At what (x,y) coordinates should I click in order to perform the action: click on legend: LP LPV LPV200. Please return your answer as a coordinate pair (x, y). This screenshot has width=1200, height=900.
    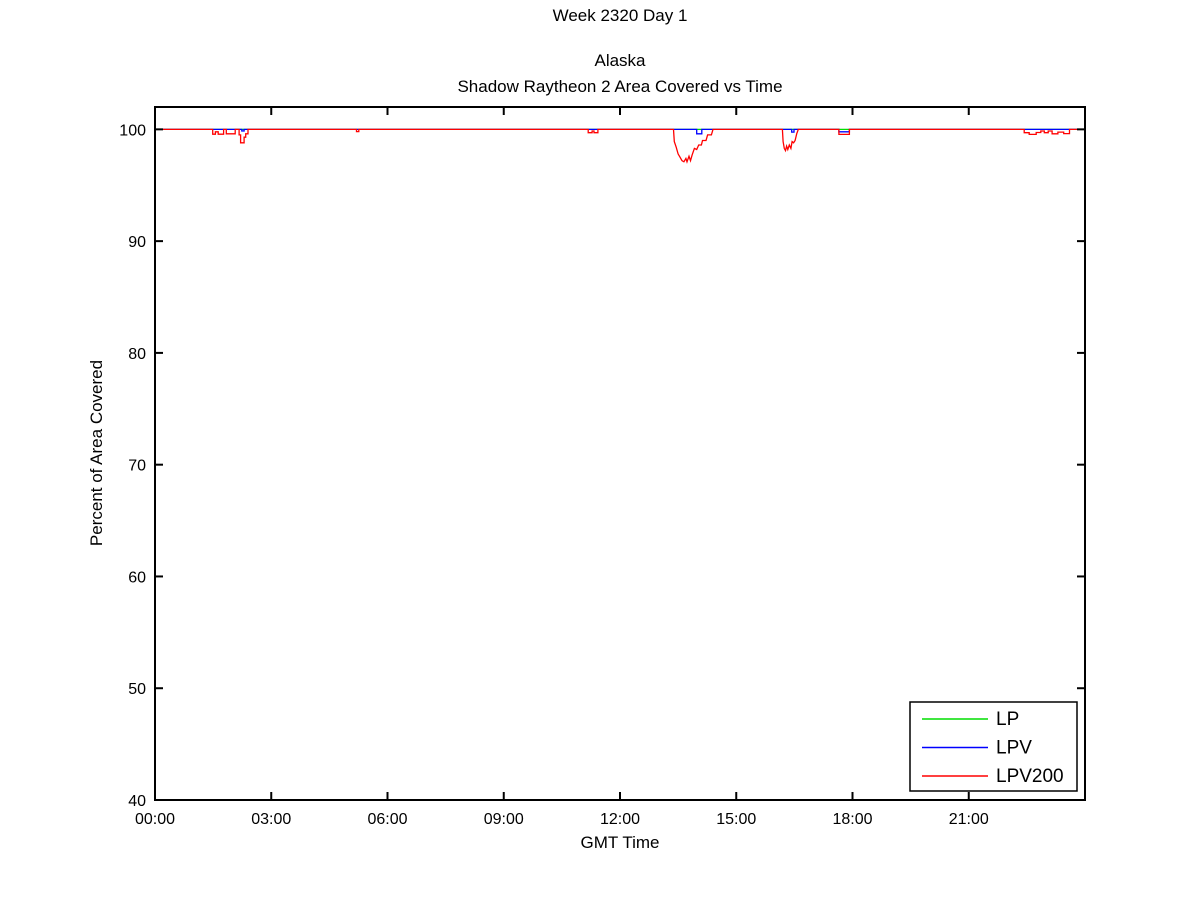
    Looking at the image, I should click on (993, 746).